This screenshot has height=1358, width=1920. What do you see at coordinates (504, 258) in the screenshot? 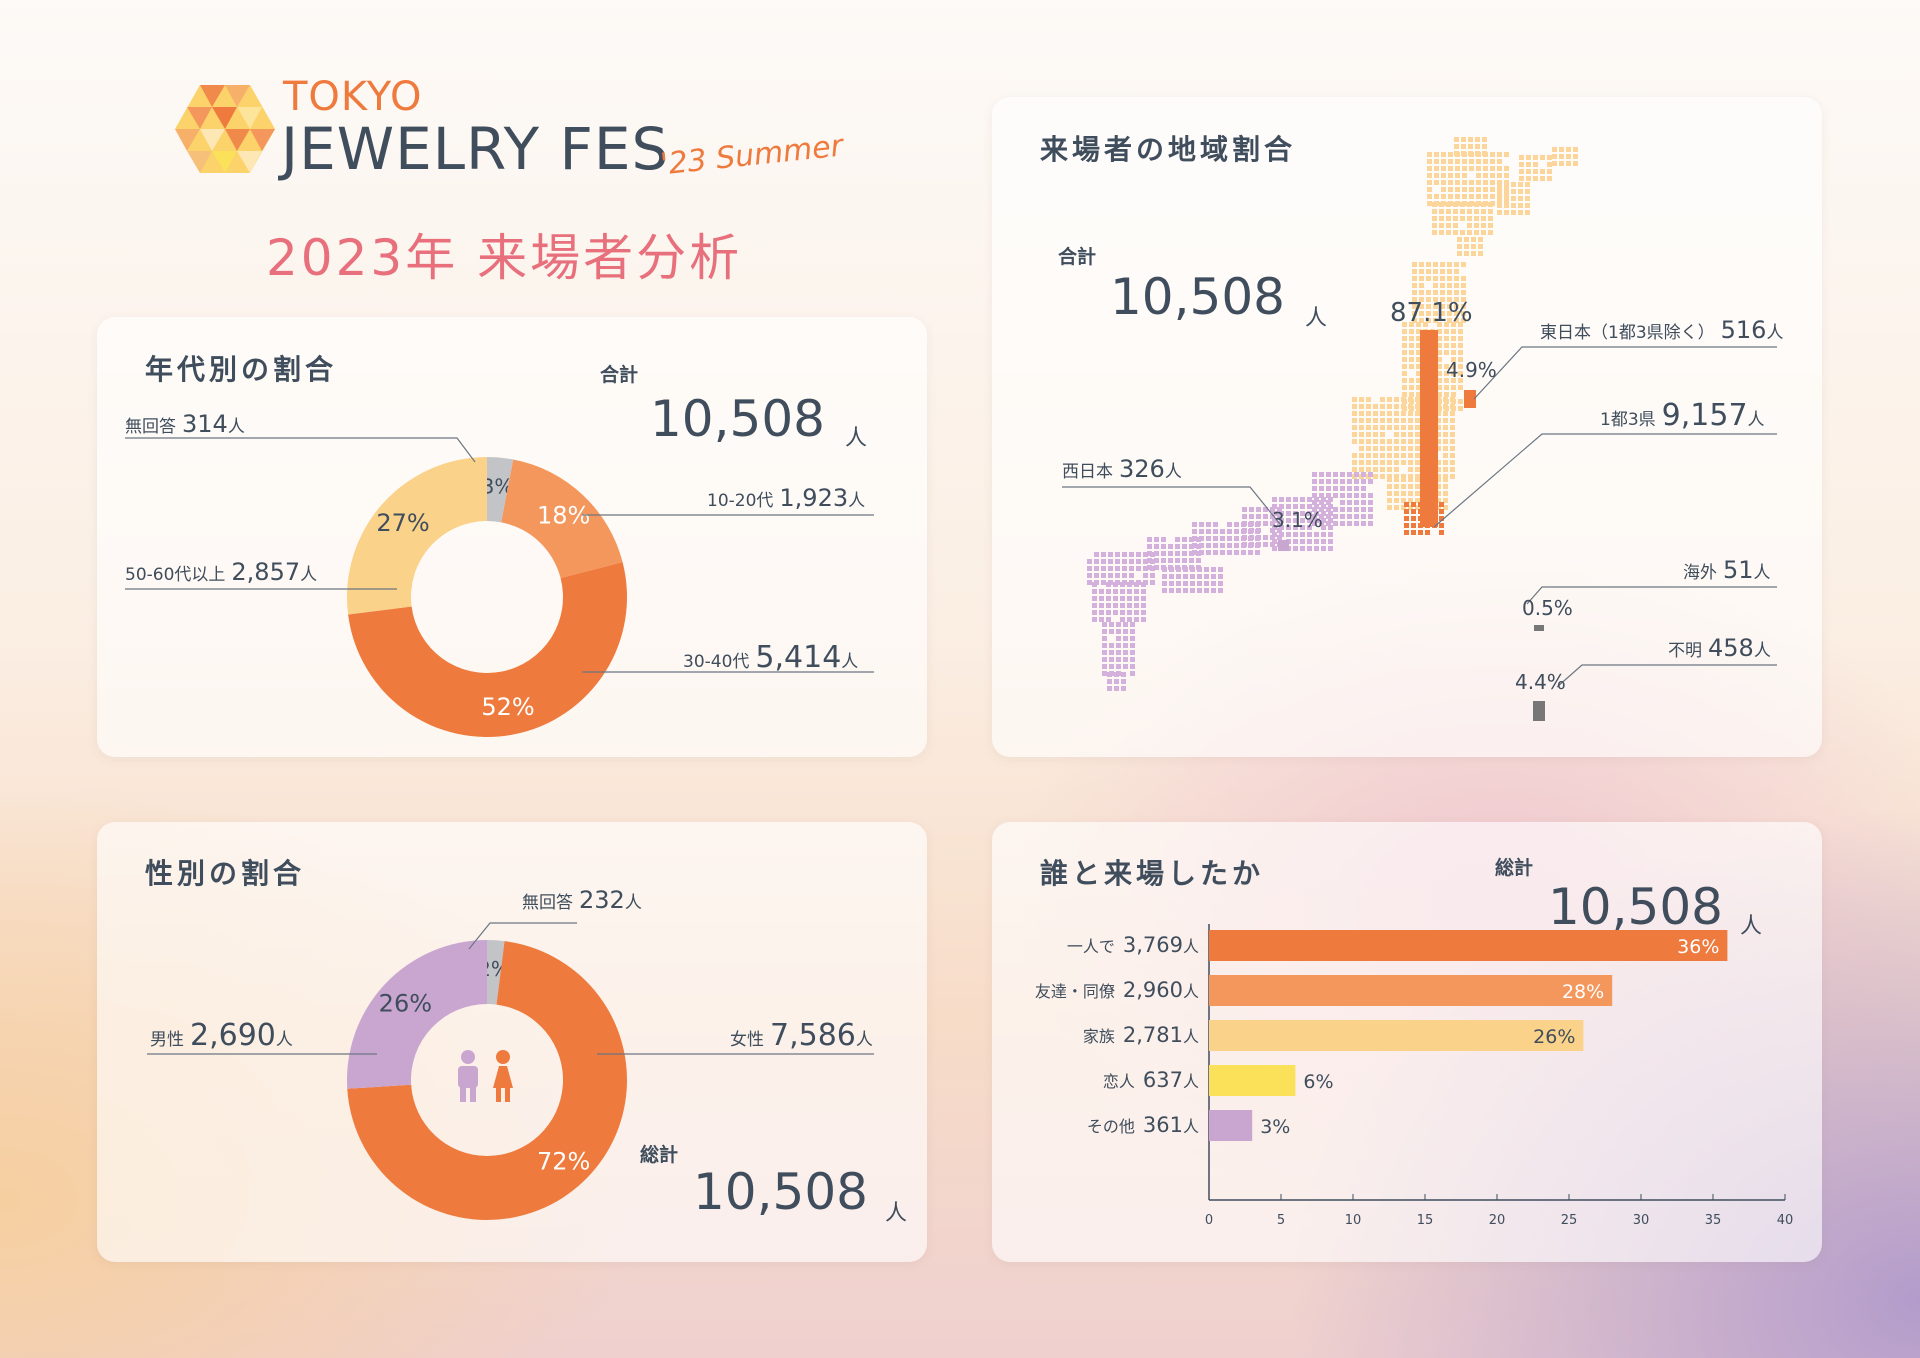
I see `page-title: 2023年 来場者分析` at bounding box center [504, 258].